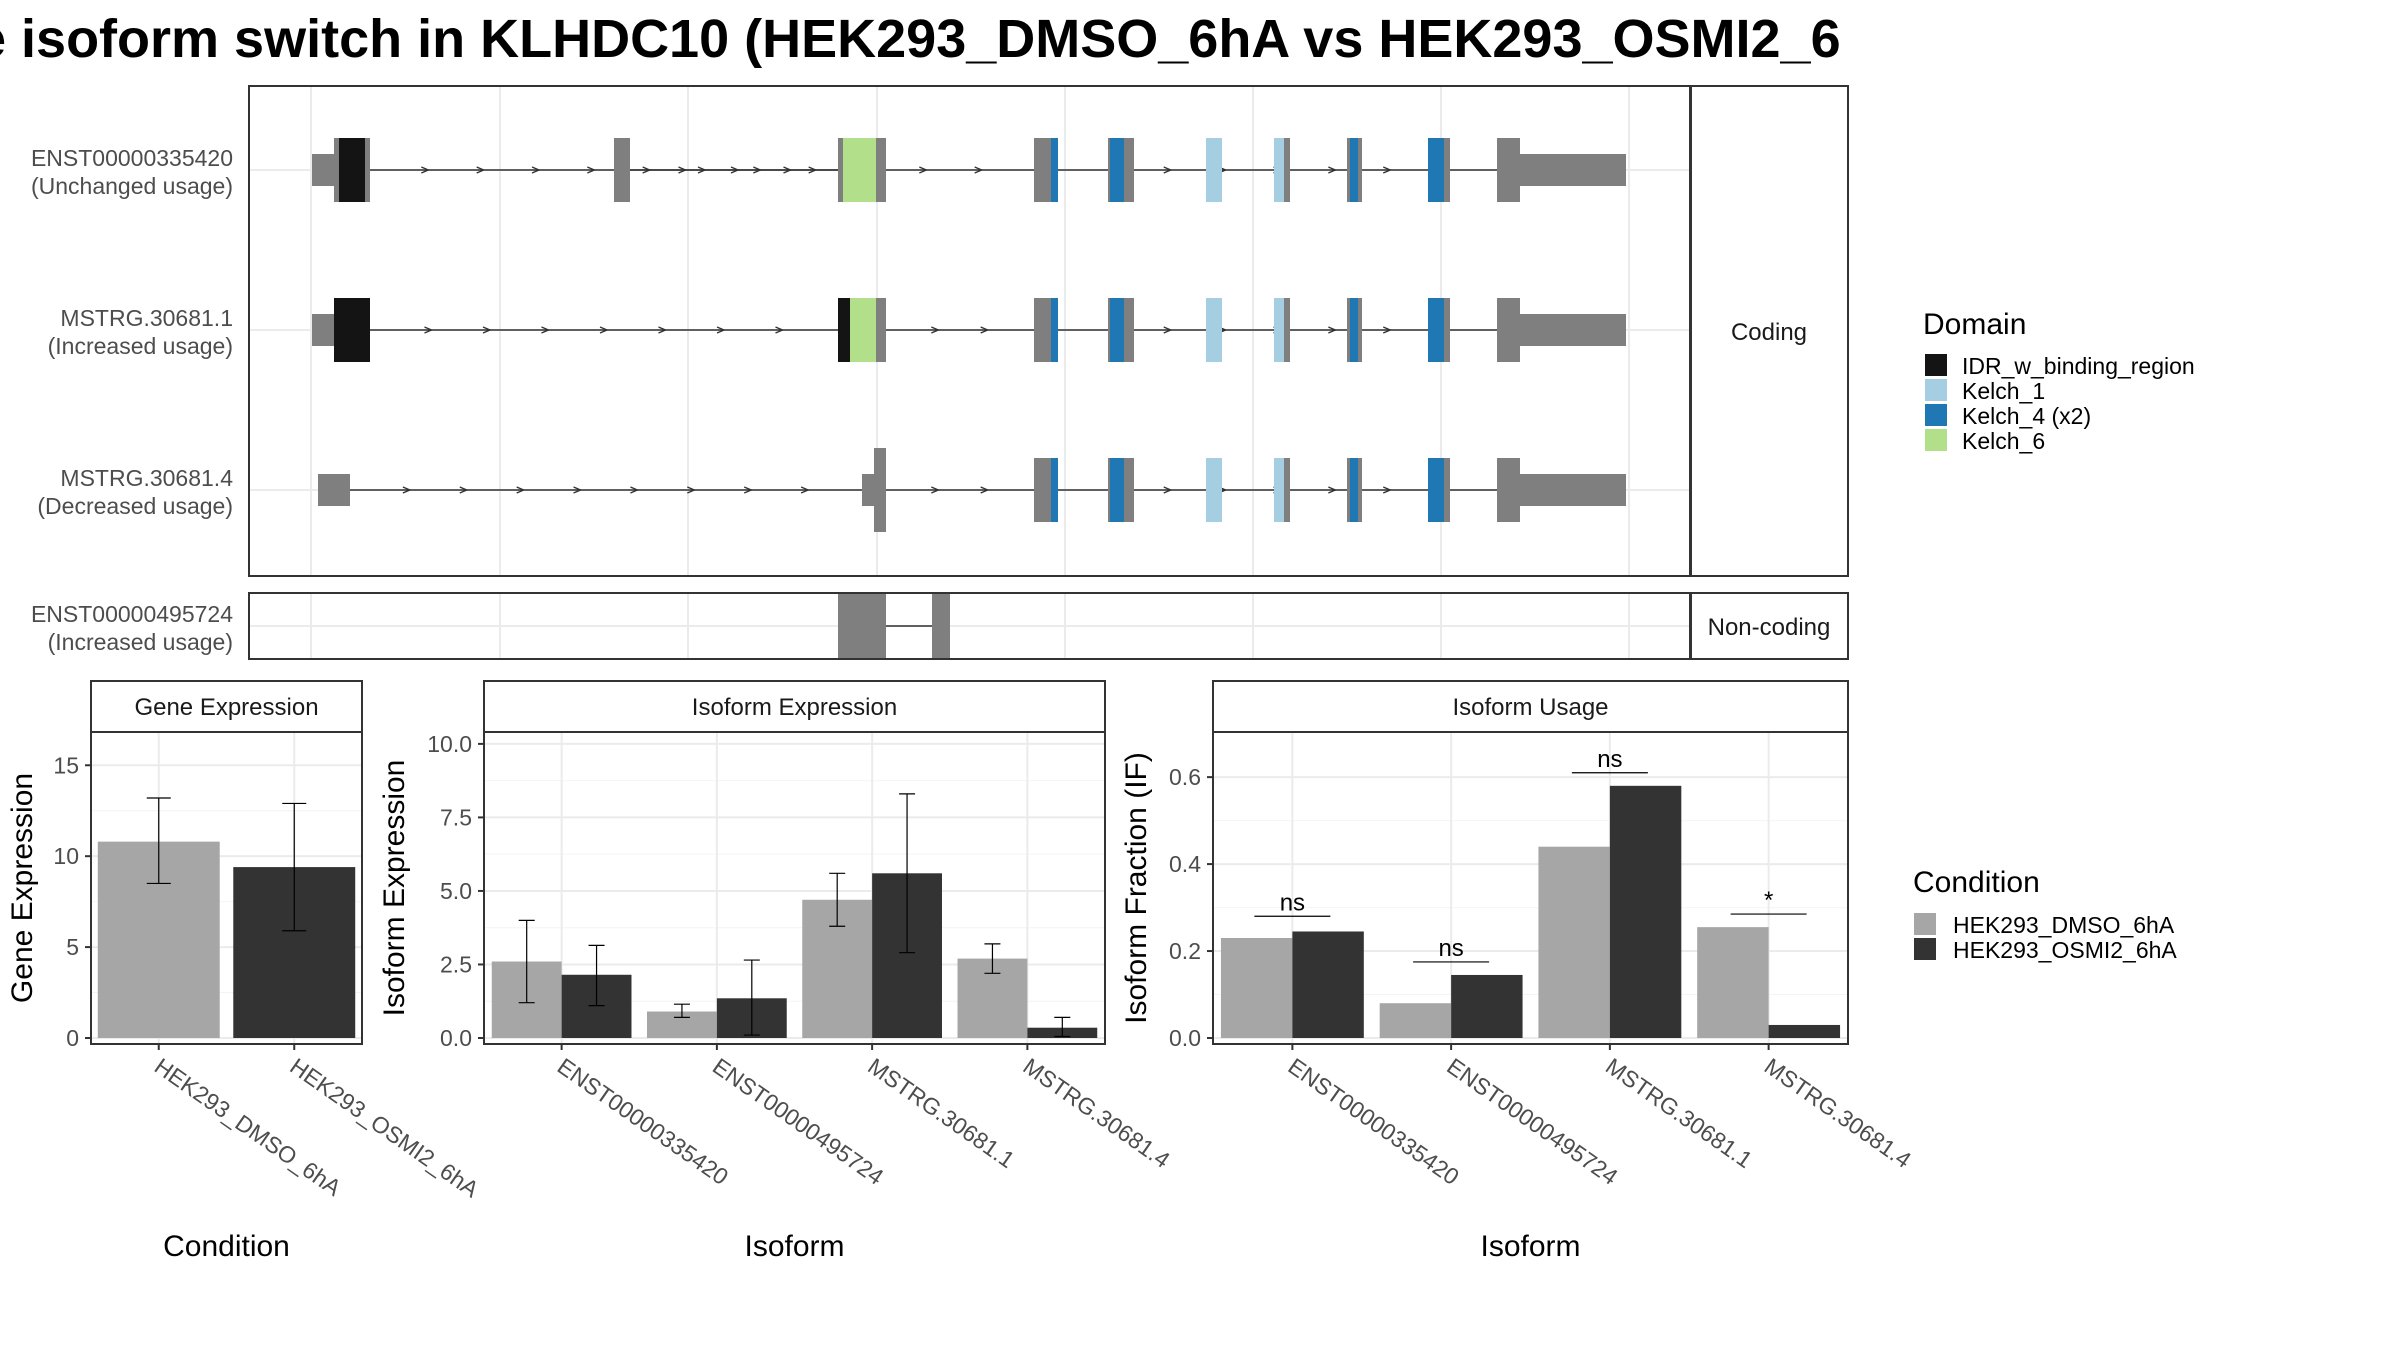  What do you see at coordinates (456, 817) in the screenshot?
I see `y-tick-label: 7.5` at bounding box center [456, 817].